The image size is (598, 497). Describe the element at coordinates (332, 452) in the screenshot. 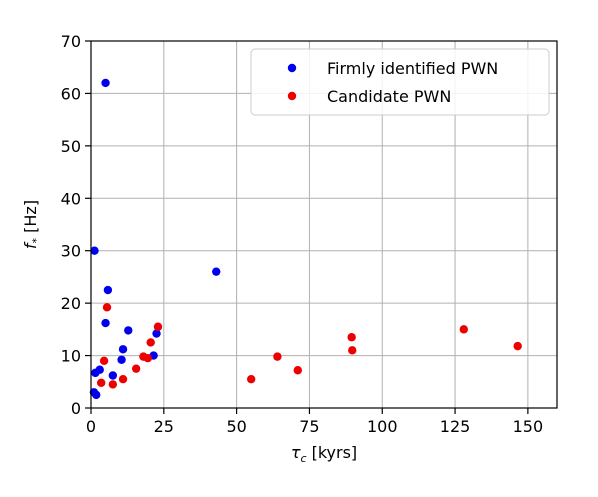

I see `x-axis-unit: [kyrs]` at that location.